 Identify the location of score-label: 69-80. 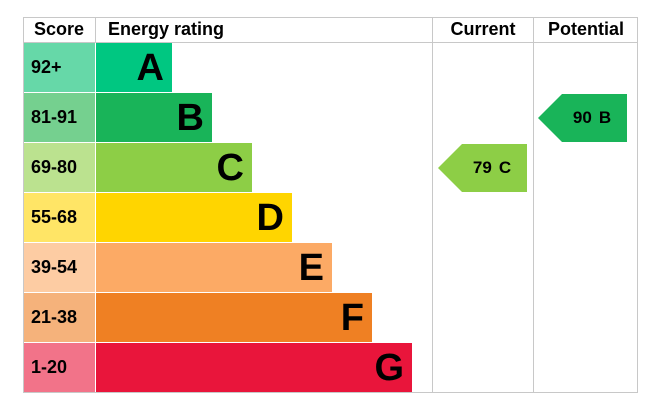
(54, 167).